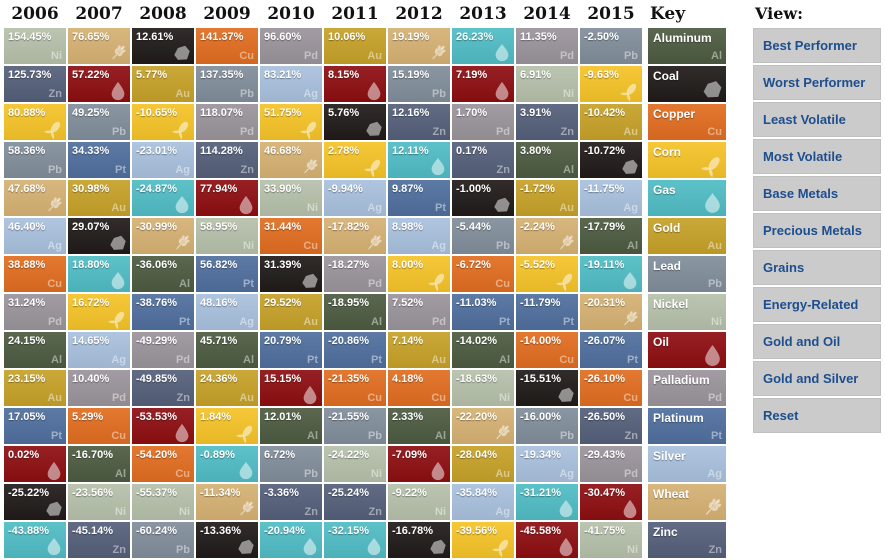 The width and height of the screenshot is (885, 560). Describe the element at coordinates (604, 303) in the screenshot. I see `return-value: -20.31%` at that location.